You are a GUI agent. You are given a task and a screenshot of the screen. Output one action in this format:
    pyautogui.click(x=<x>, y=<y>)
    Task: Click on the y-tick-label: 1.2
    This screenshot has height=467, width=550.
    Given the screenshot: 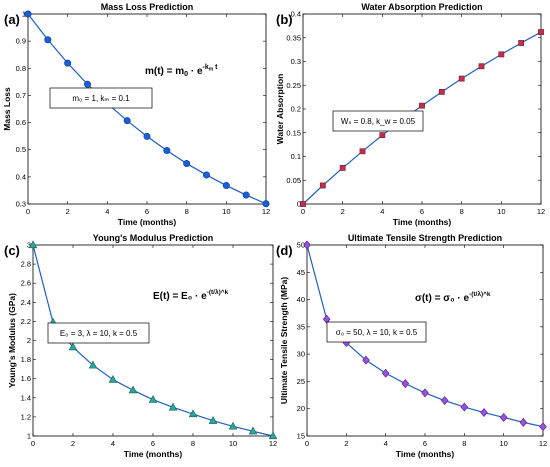 What is the action you would take?
    pyautogui.click(x=26, y=416)
    